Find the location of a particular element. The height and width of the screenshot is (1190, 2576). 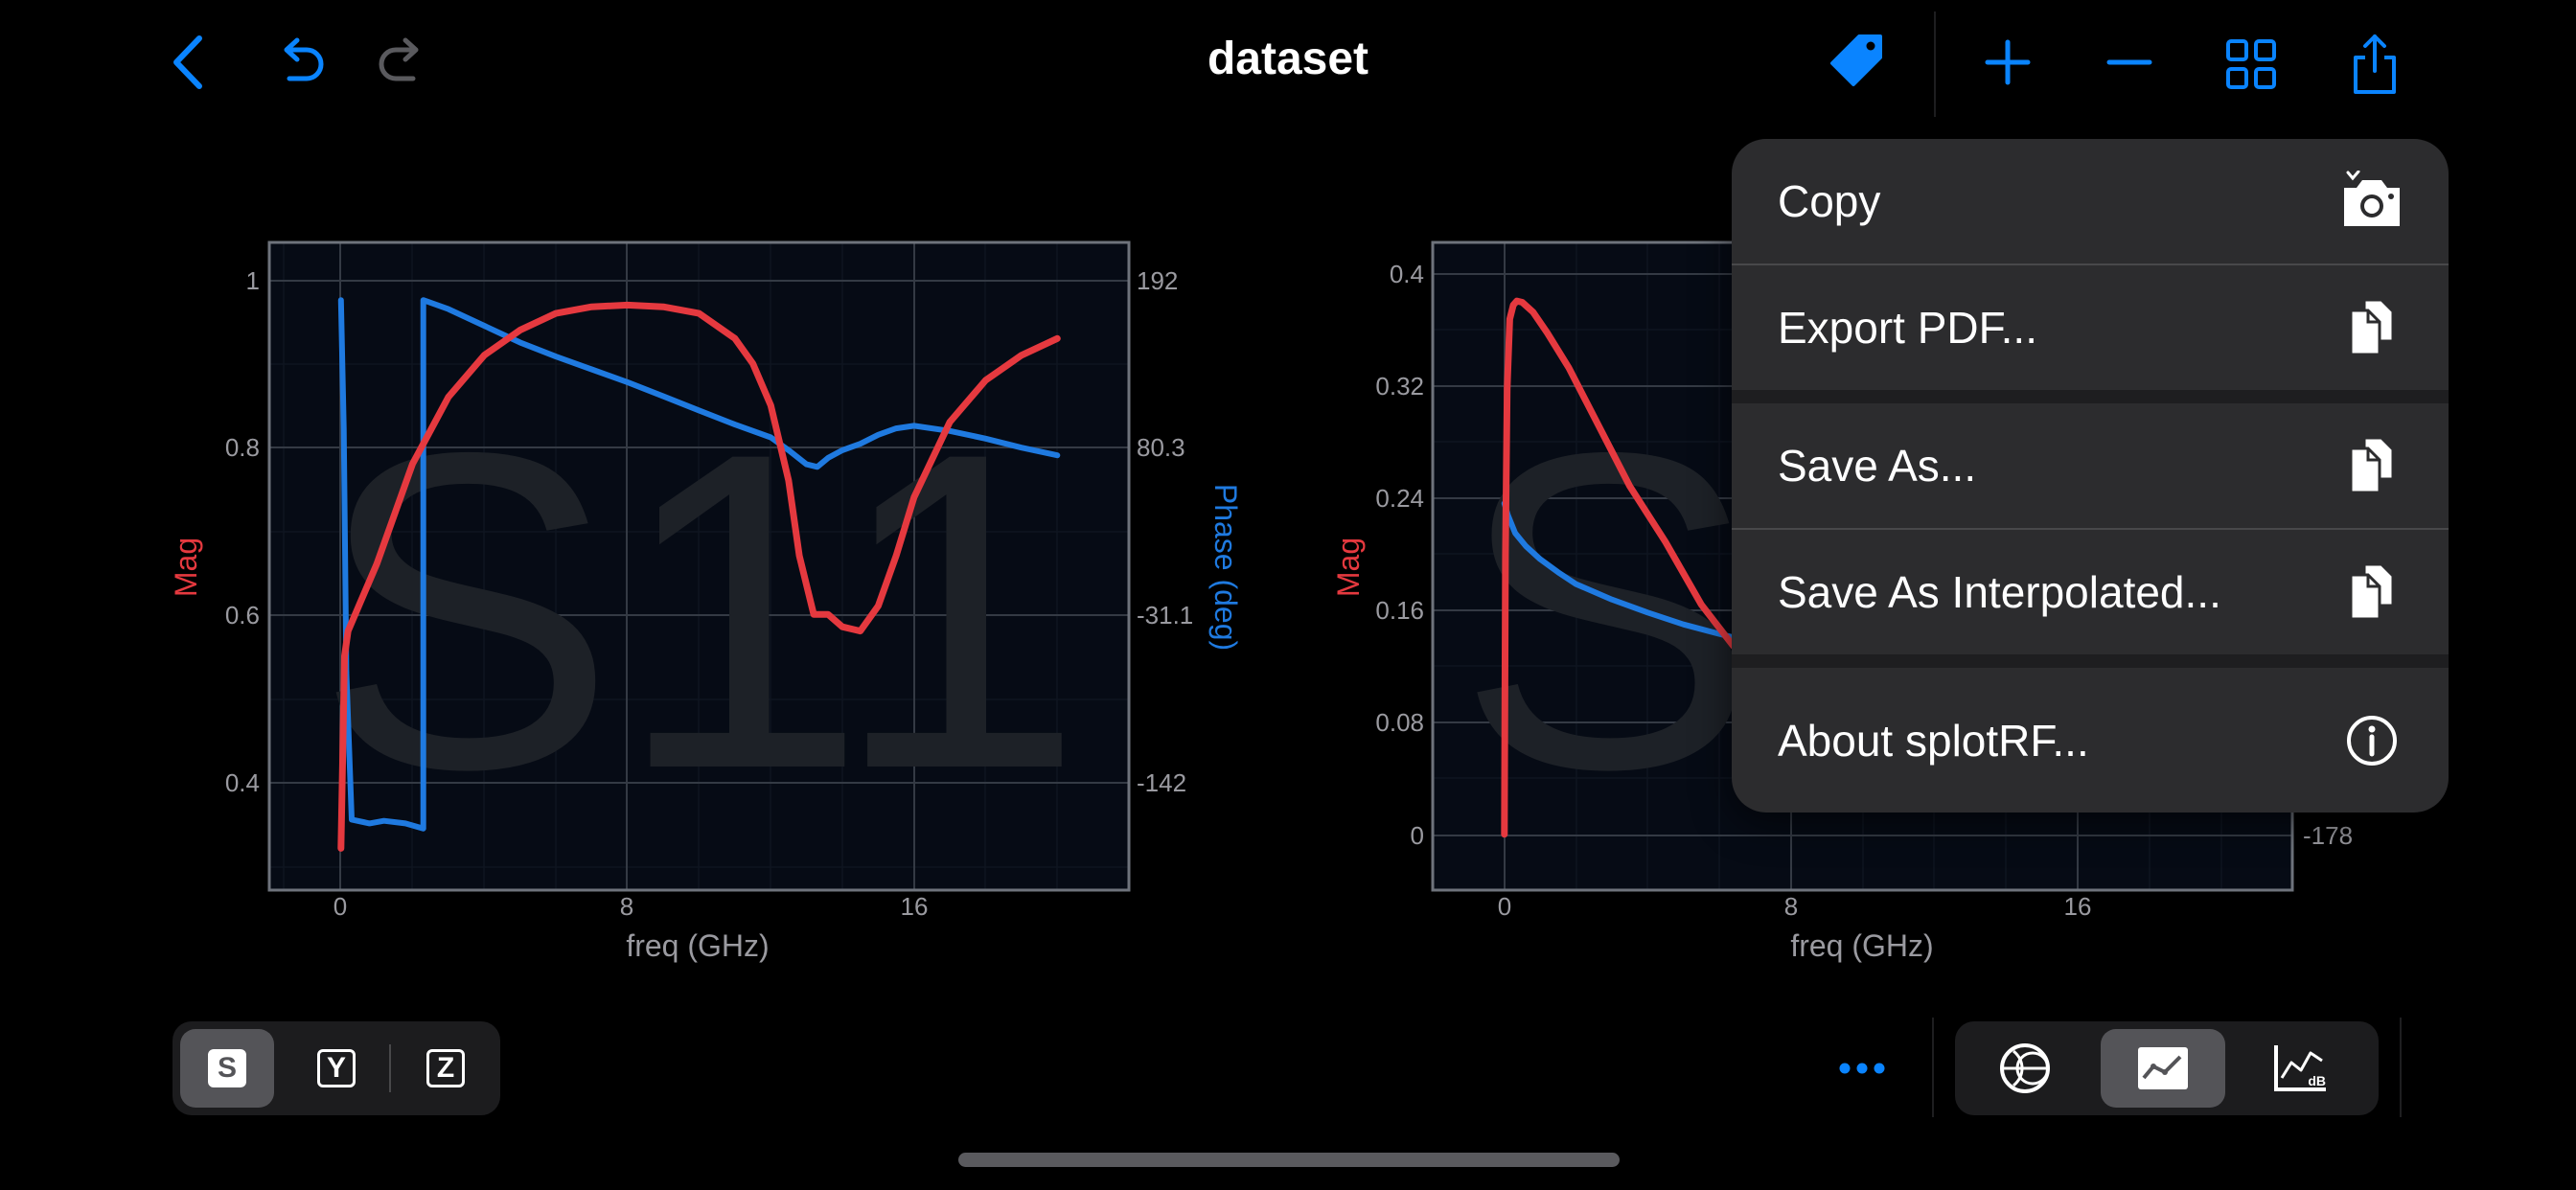

segment-y: Y is located at coordinates (336, 1069).